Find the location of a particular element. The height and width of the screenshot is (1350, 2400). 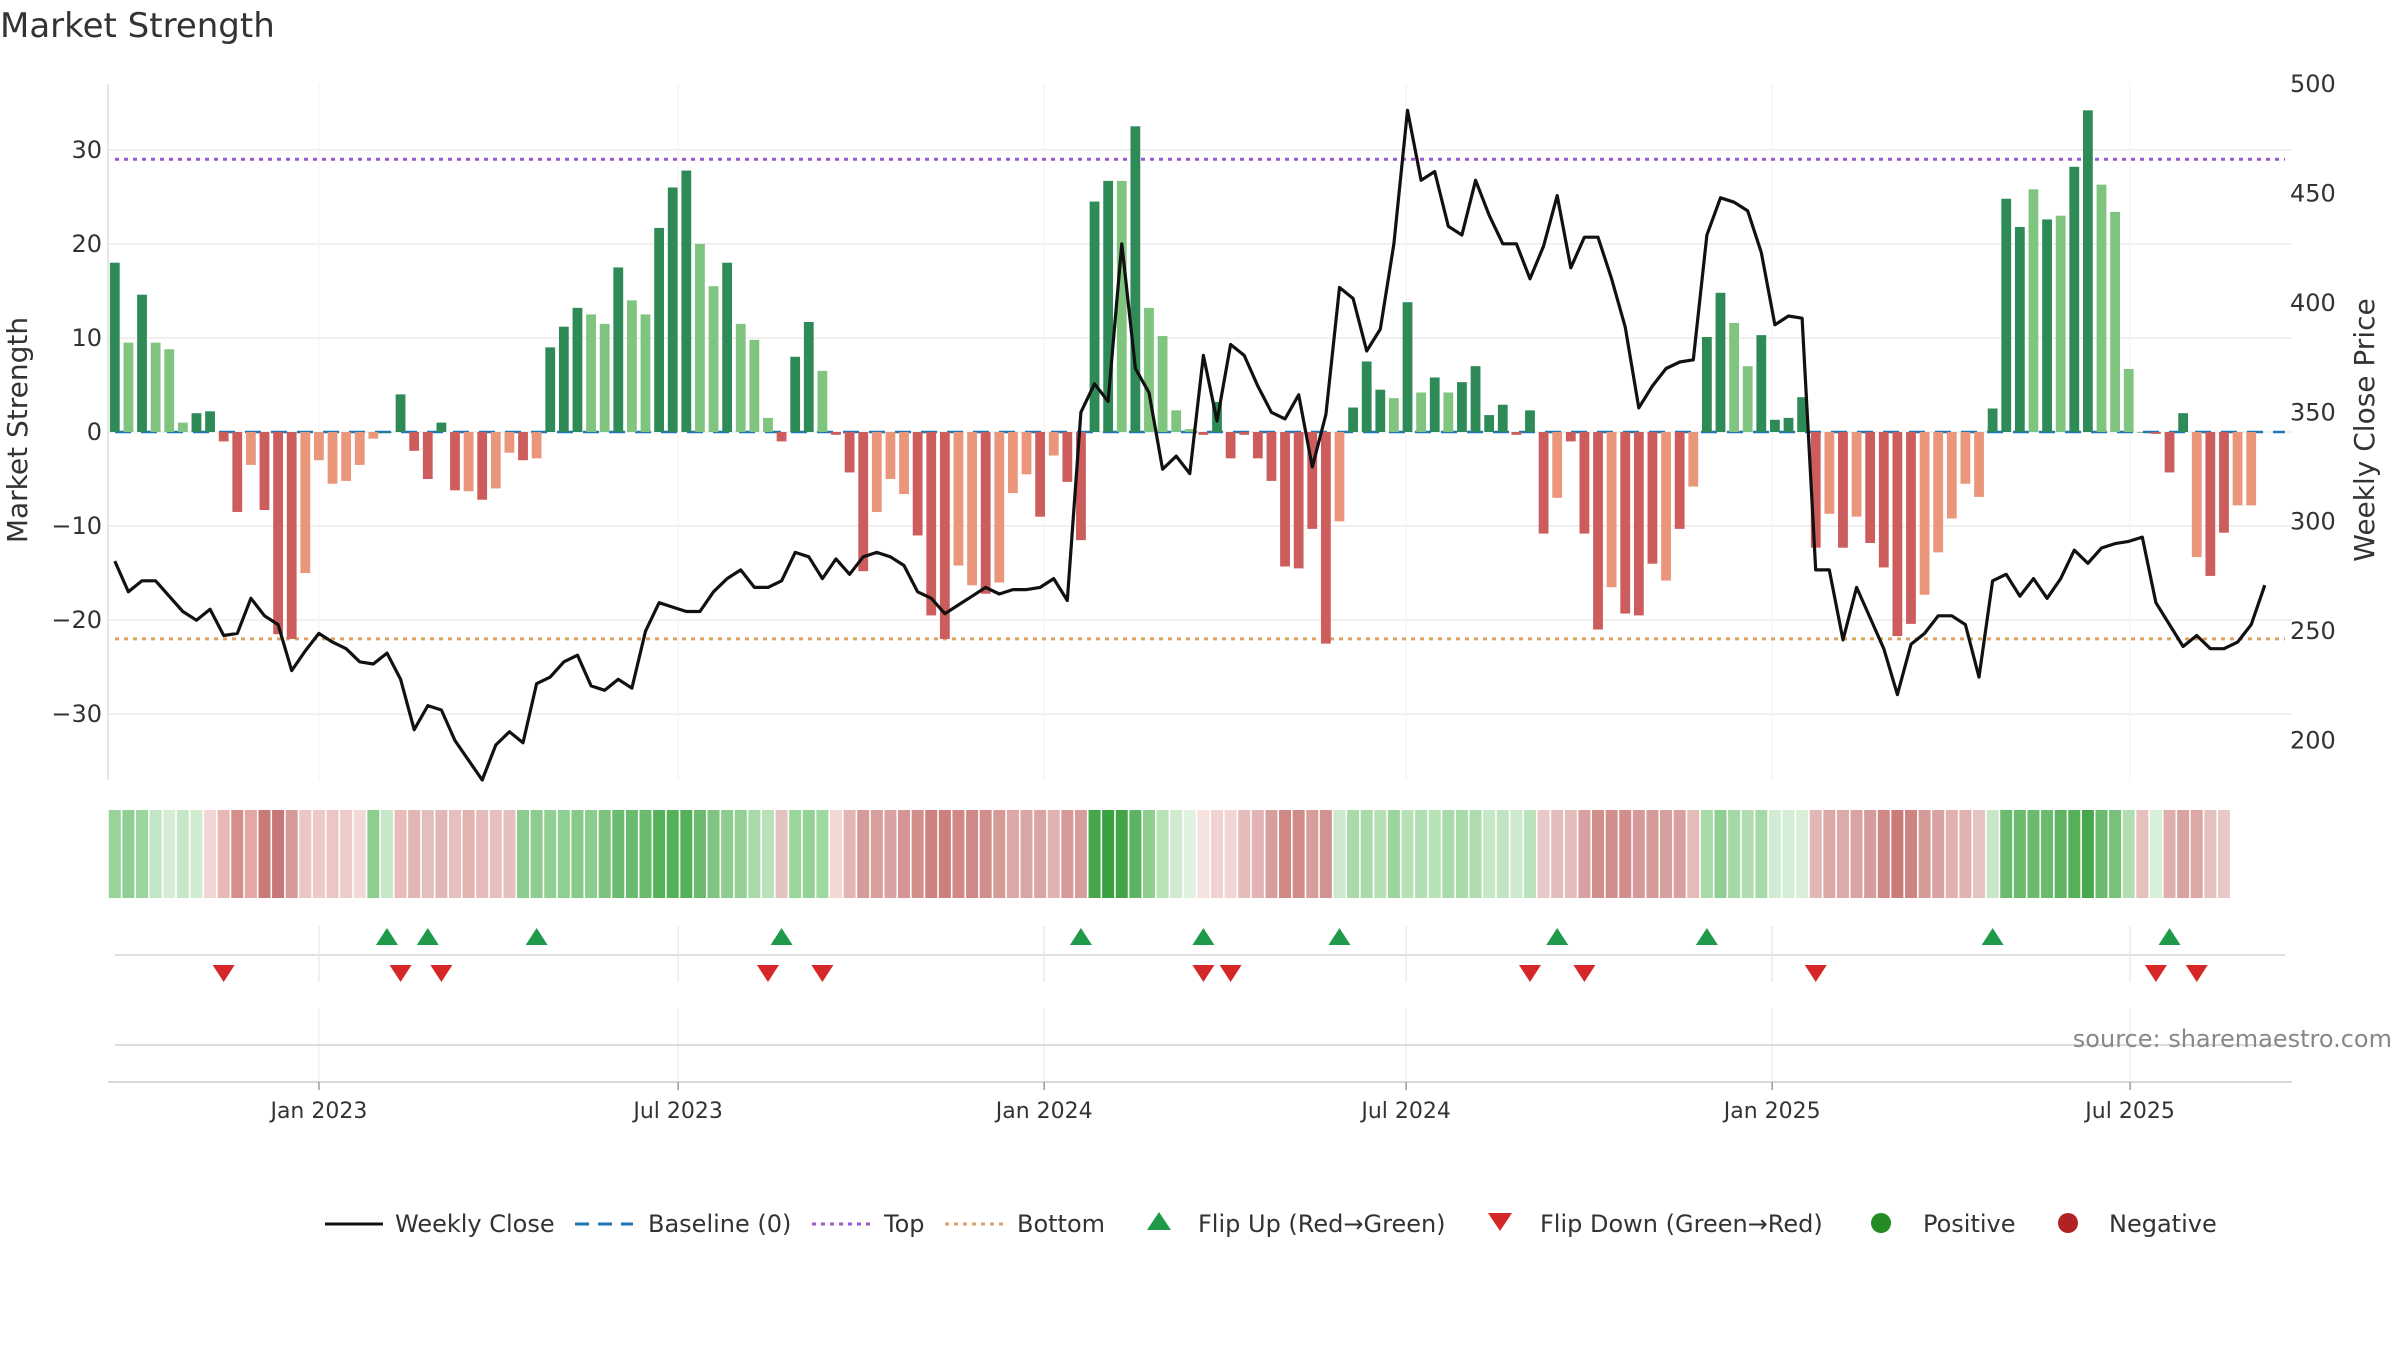

y-tick-label: −20 is located at coordinates (76, 620).